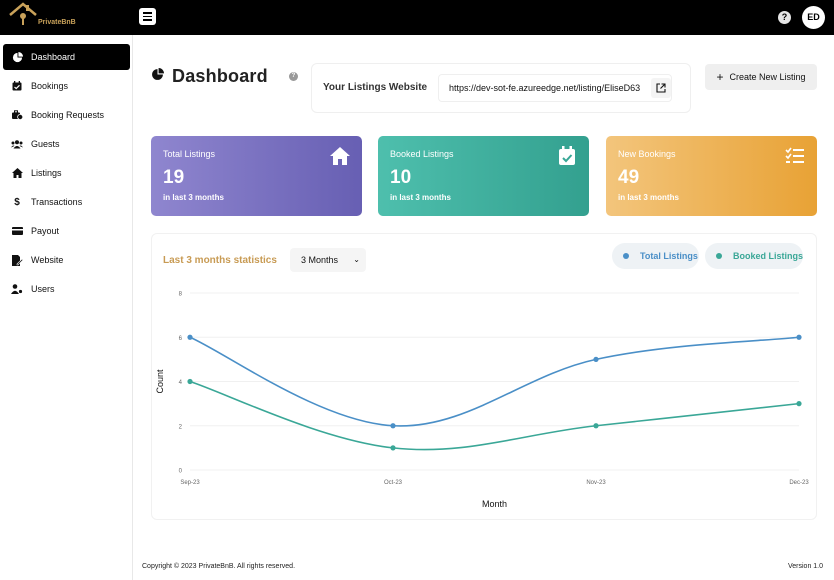 The height and width of the screenshot is (580, 834). I want to click on sidebar-item-dashboard: Dashboard, so click(66, 57).